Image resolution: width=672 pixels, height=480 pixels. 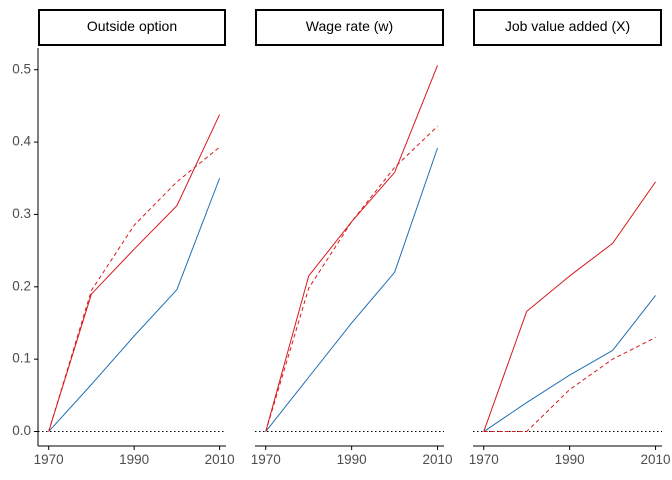 I want to click on y-tick-label: 0.0, so click(x=21, y=430).